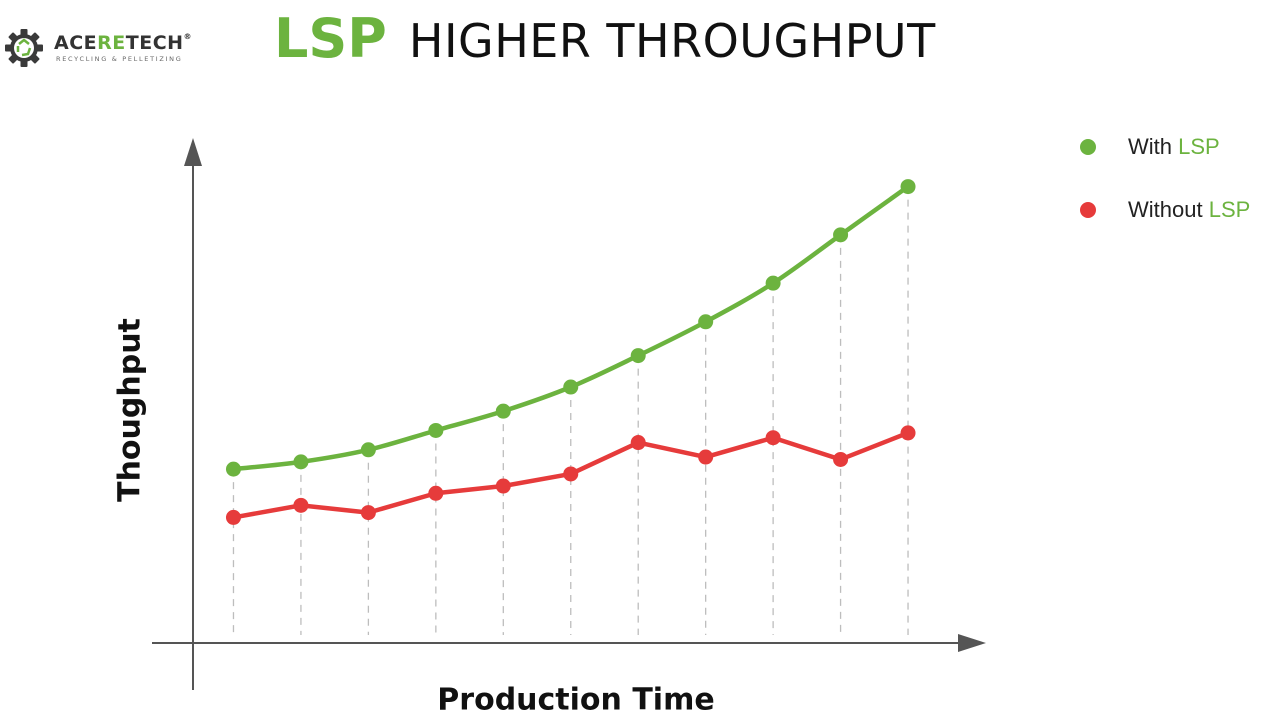 The image size is (1280, 720). Describe the element at coordinates (193, 152) in the screenshot. I see `y-axis-arrow` at that location.